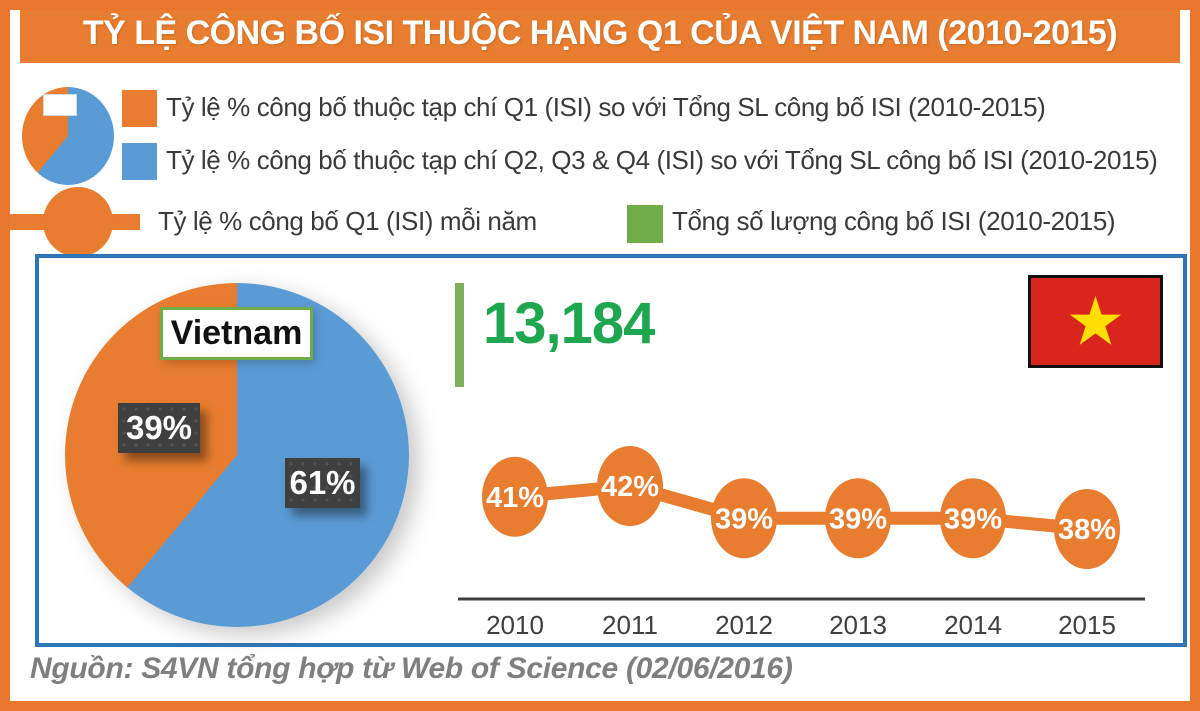 This screenshot has height=711, width=1200. I want to click on data-point-2010, so click(515, 496).